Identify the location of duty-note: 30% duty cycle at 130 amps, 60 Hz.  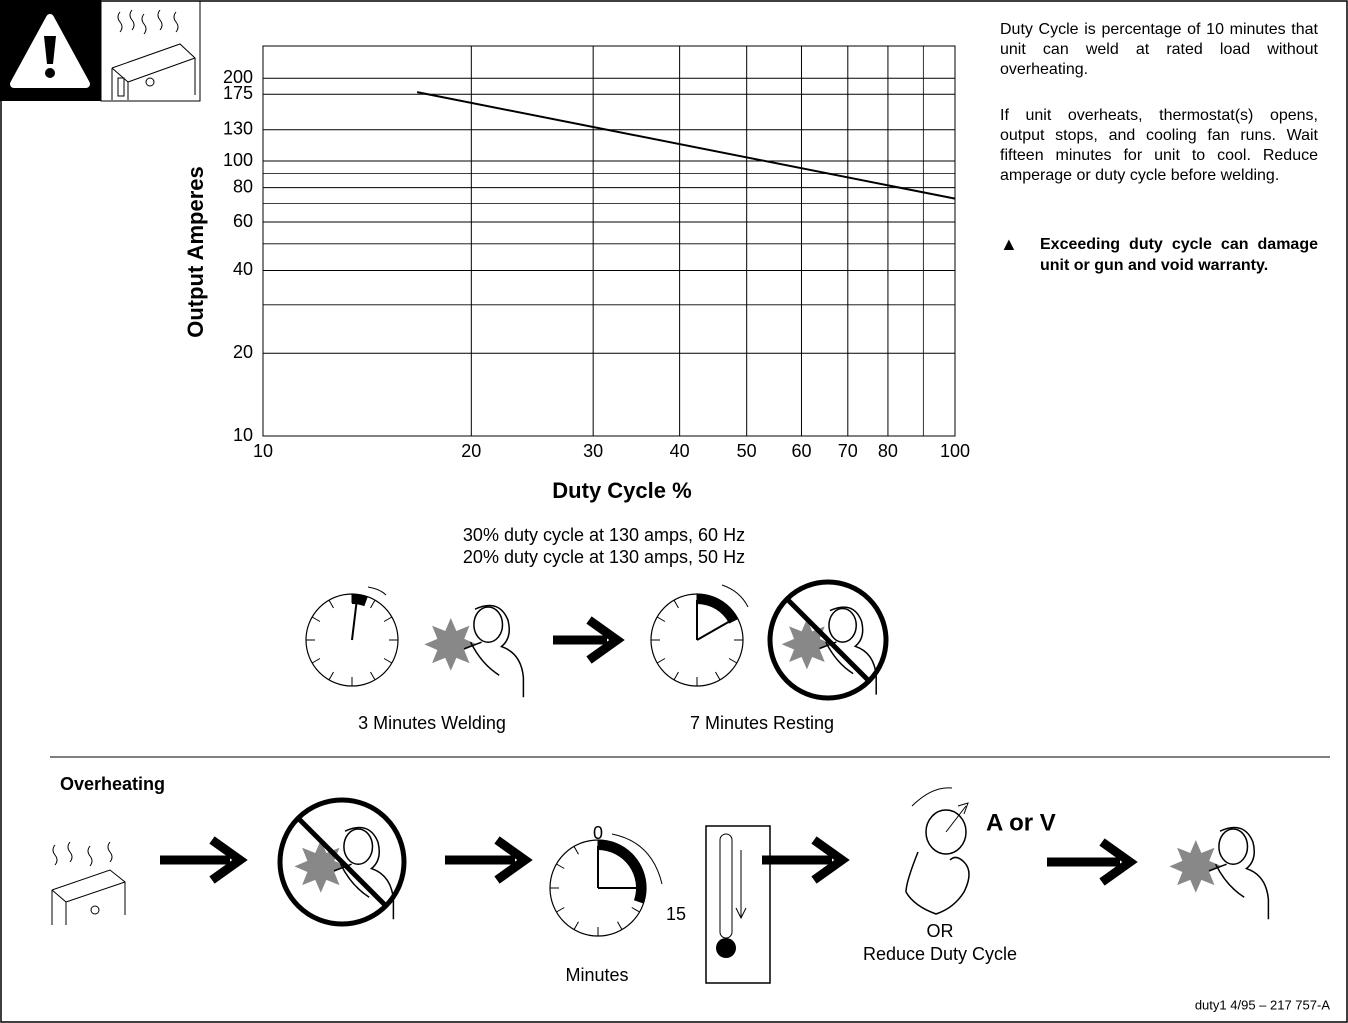
(604, 535).